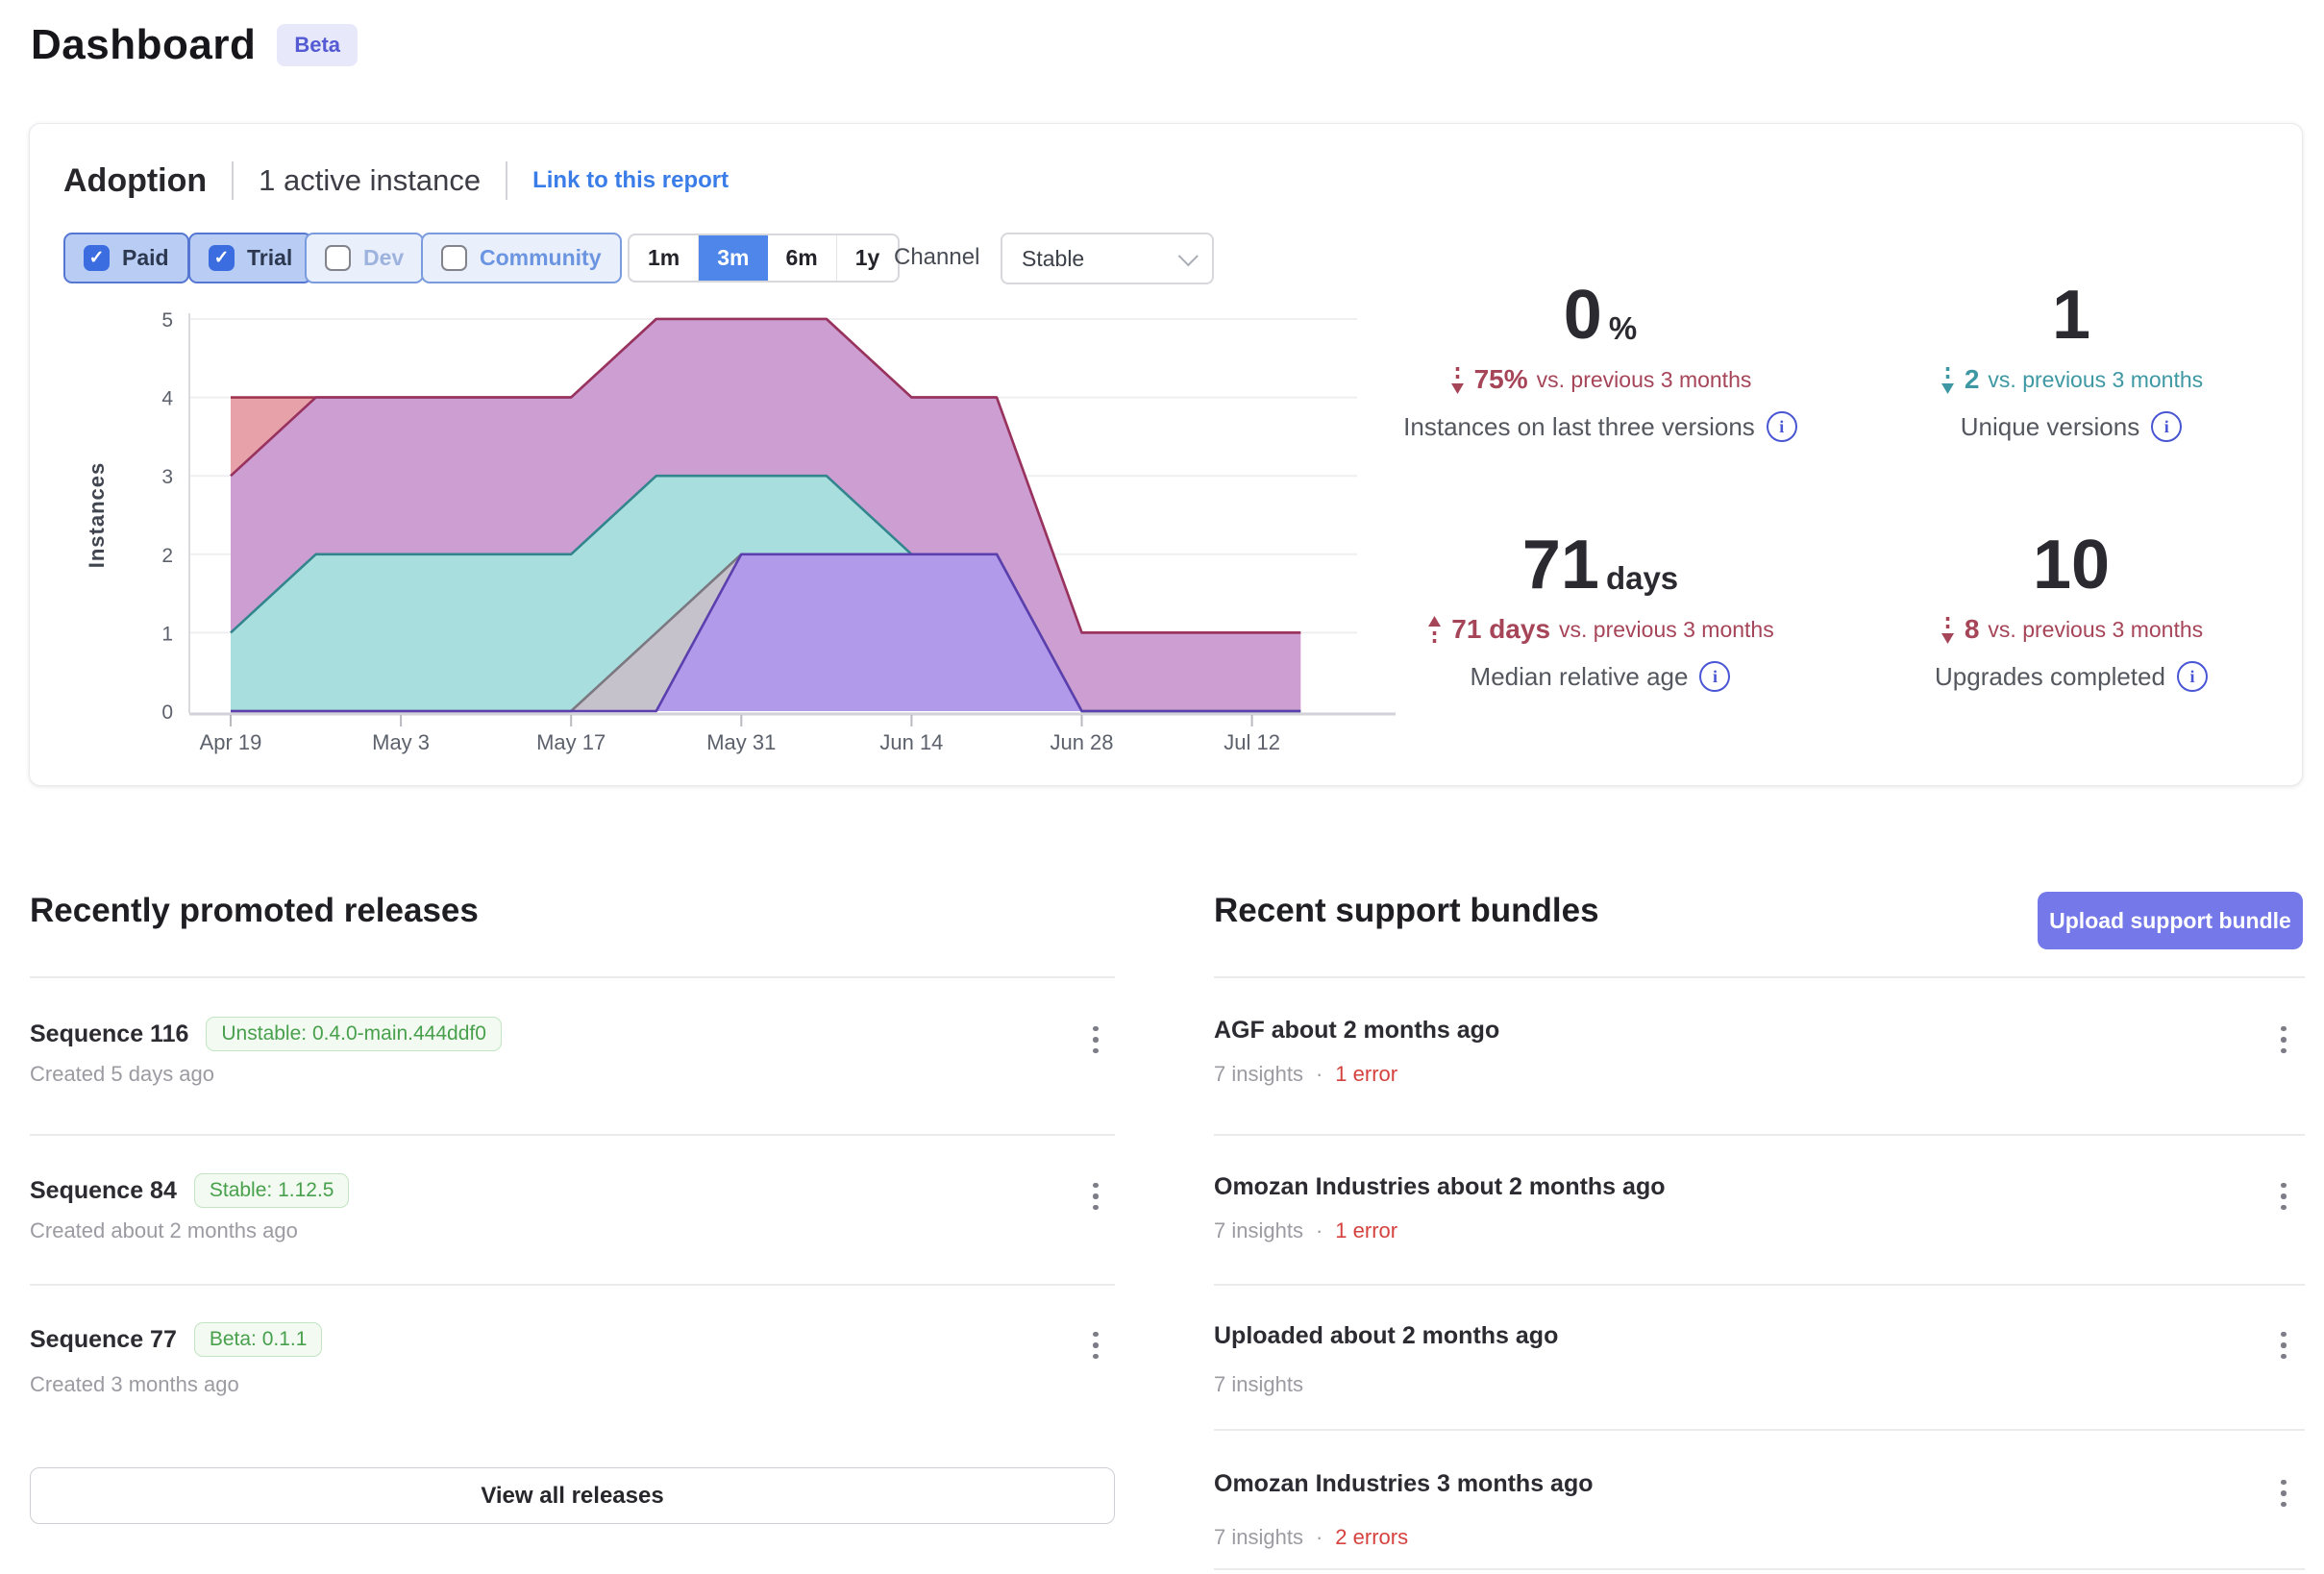  What do you see at coordinates (1623, 328) in the screenshot?
I see `stat-unit: %` at bounding box center [1623, 328].